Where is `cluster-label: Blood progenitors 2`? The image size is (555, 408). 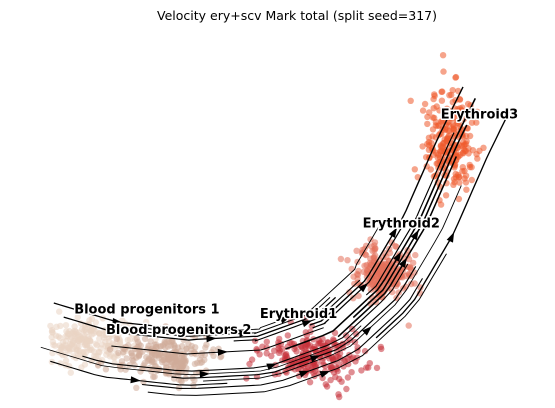 cluster-label: Blood progenitors 2 is located at coordinates (178, 330).